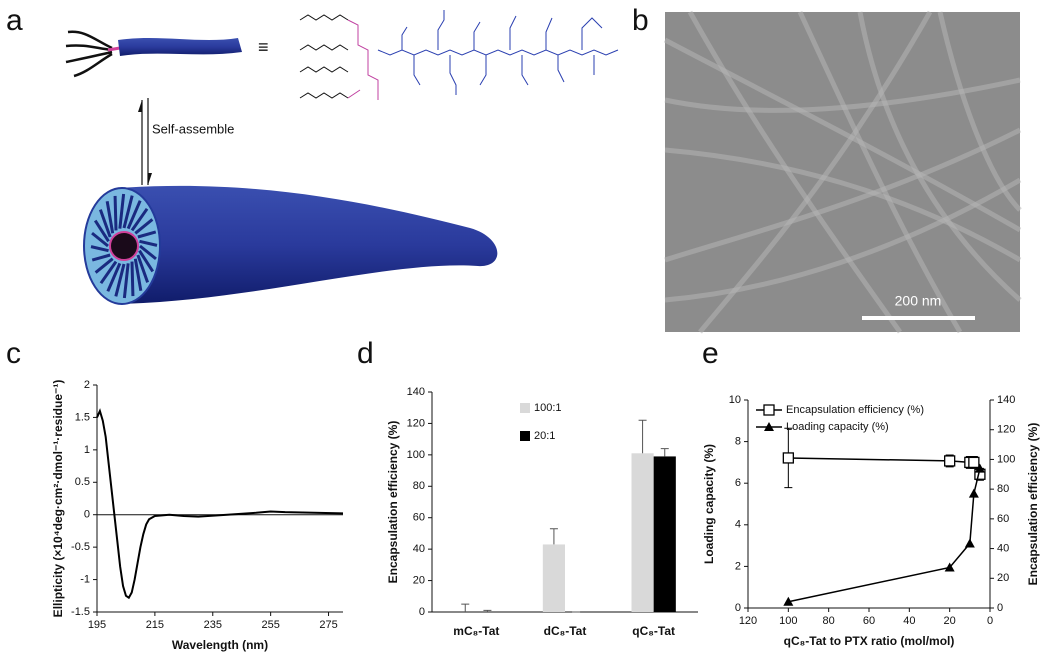 The width and height of the screenshot is (1050, 658). What do you see at coordinates (788, 621) in the screenshot?
I see `x-tick-label: 100` at bounding box center [788, 621].